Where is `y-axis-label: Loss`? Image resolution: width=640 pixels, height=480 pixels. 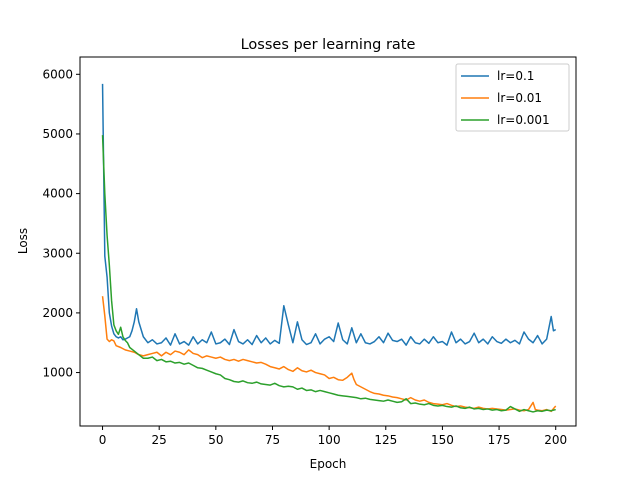 y-axis-label: Loss is located at coordinates (23, 241).